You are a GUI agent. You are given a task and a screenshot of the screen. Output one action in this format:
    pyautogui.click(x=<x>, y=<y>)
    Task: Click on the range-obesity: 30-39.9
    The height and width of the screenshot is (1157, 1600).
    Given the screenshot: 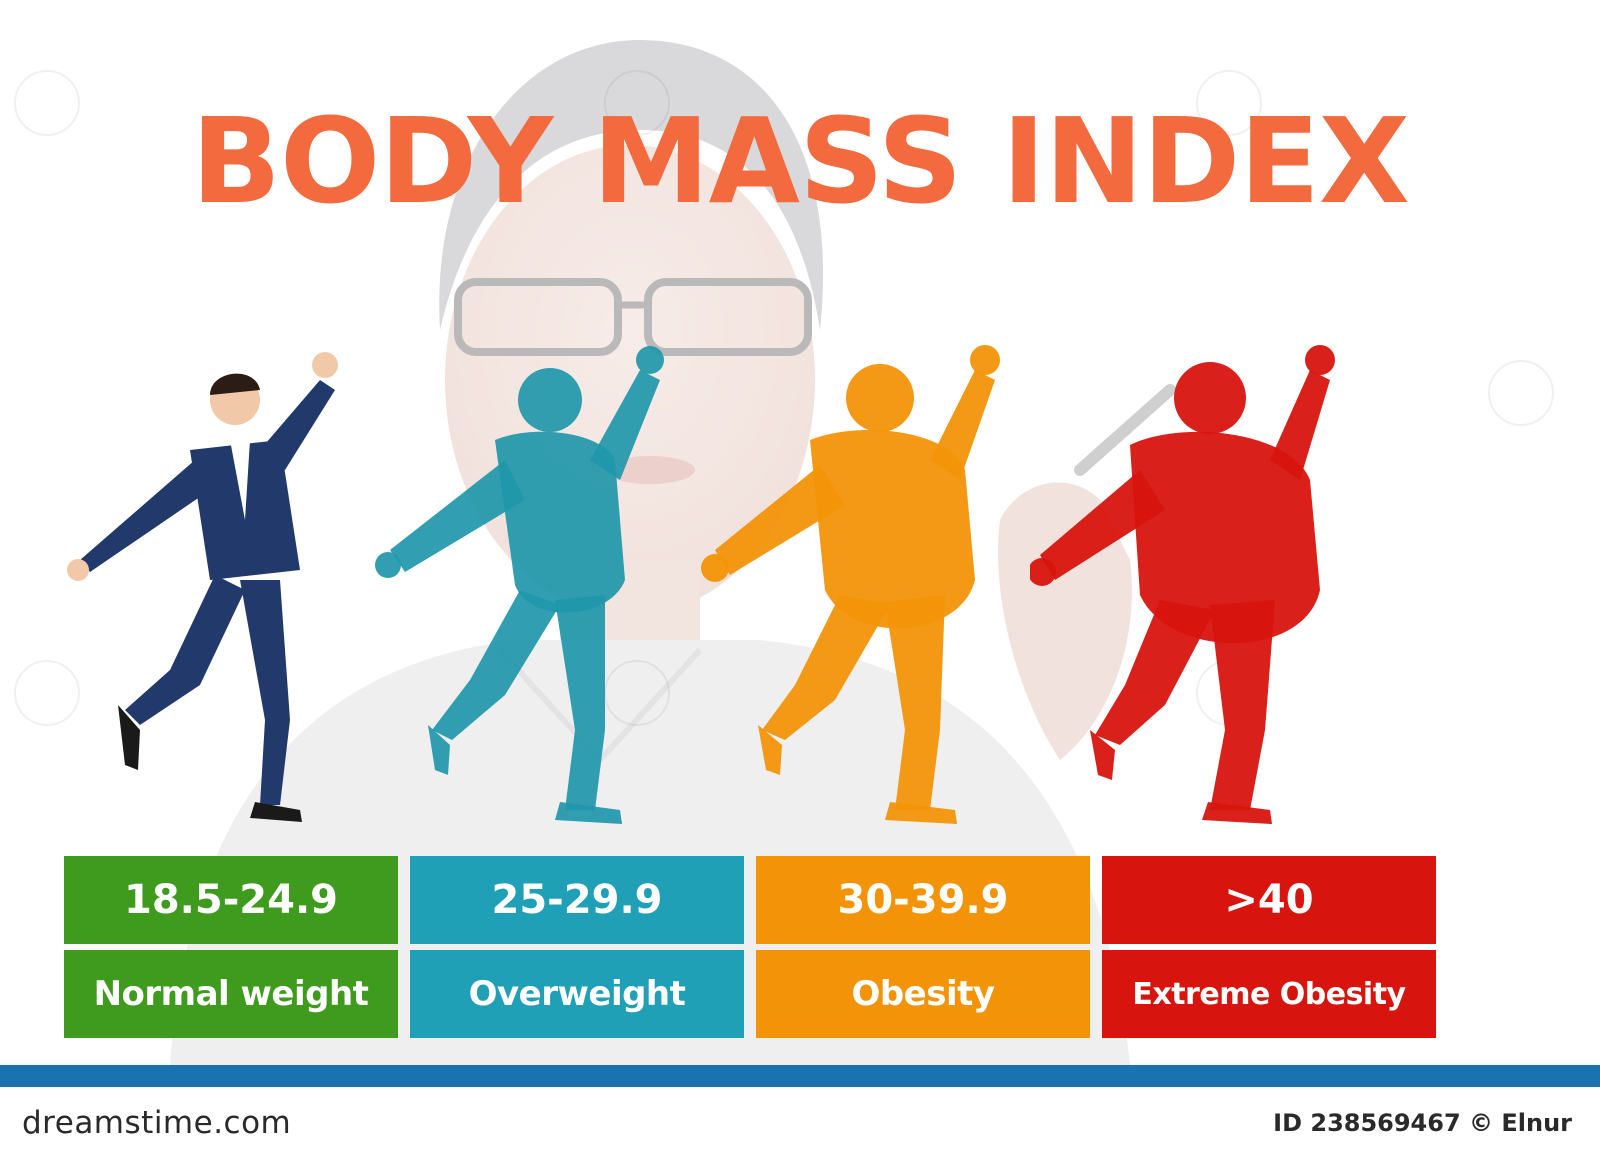 What is the action you would take?
    pyautogui.click(x=923, y=900)
    